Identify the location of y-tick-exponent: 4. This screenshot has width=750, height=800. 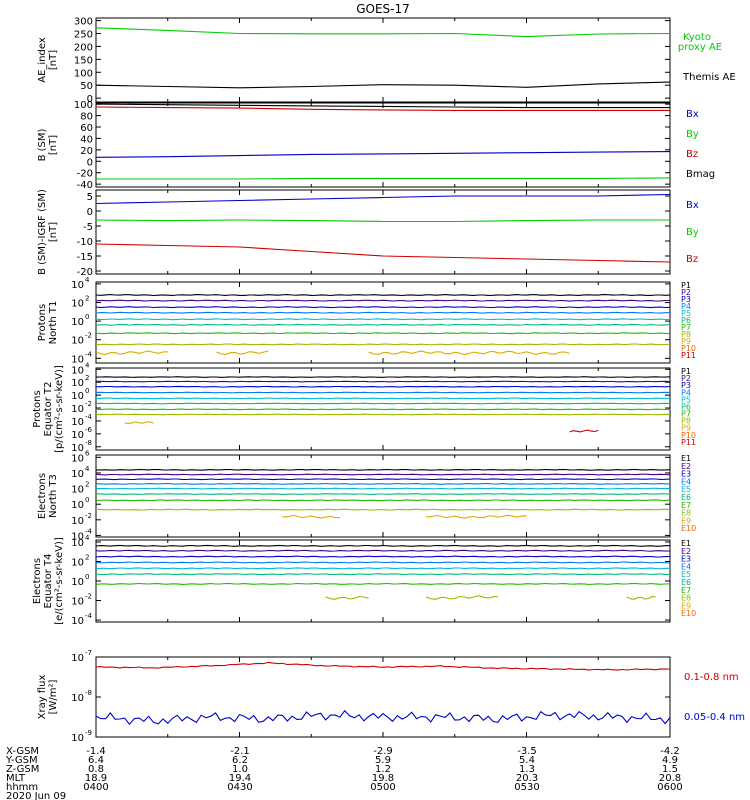
(87, 538).